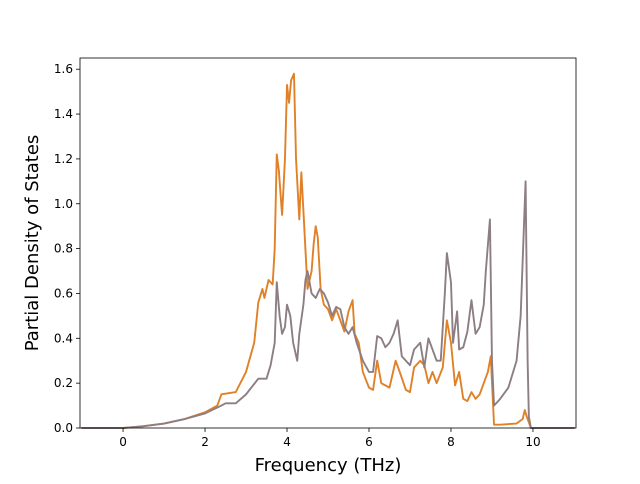  I want to click on x-tick-label: 0, so click(123, 442).